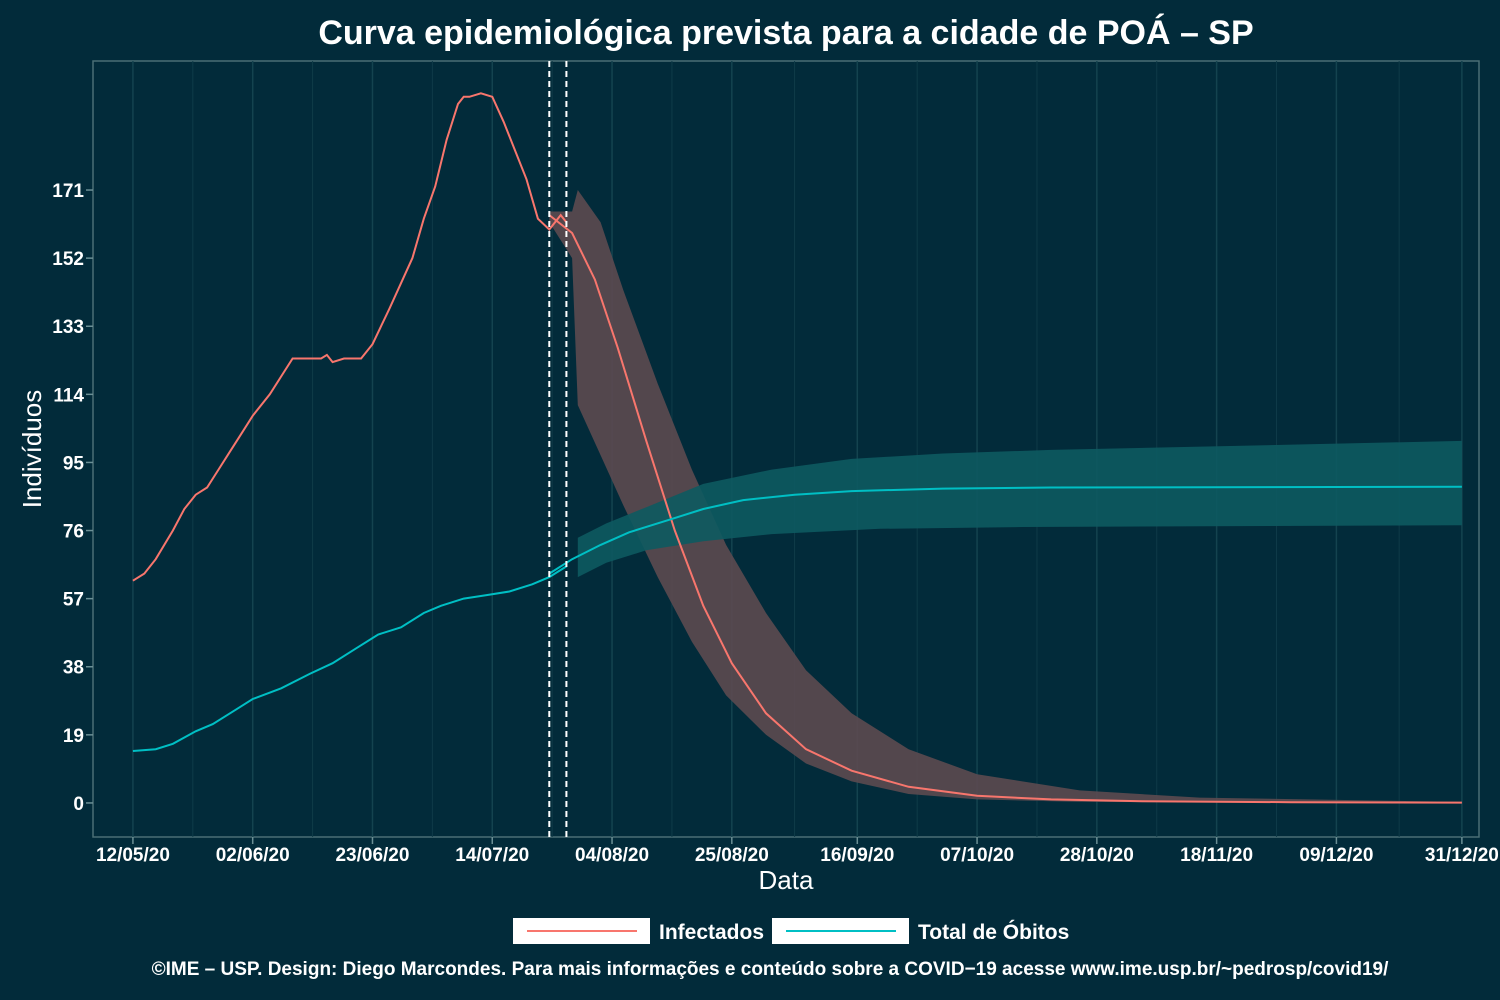  I want to click on x-tick-label: 25/08/20, so click(732, 855).